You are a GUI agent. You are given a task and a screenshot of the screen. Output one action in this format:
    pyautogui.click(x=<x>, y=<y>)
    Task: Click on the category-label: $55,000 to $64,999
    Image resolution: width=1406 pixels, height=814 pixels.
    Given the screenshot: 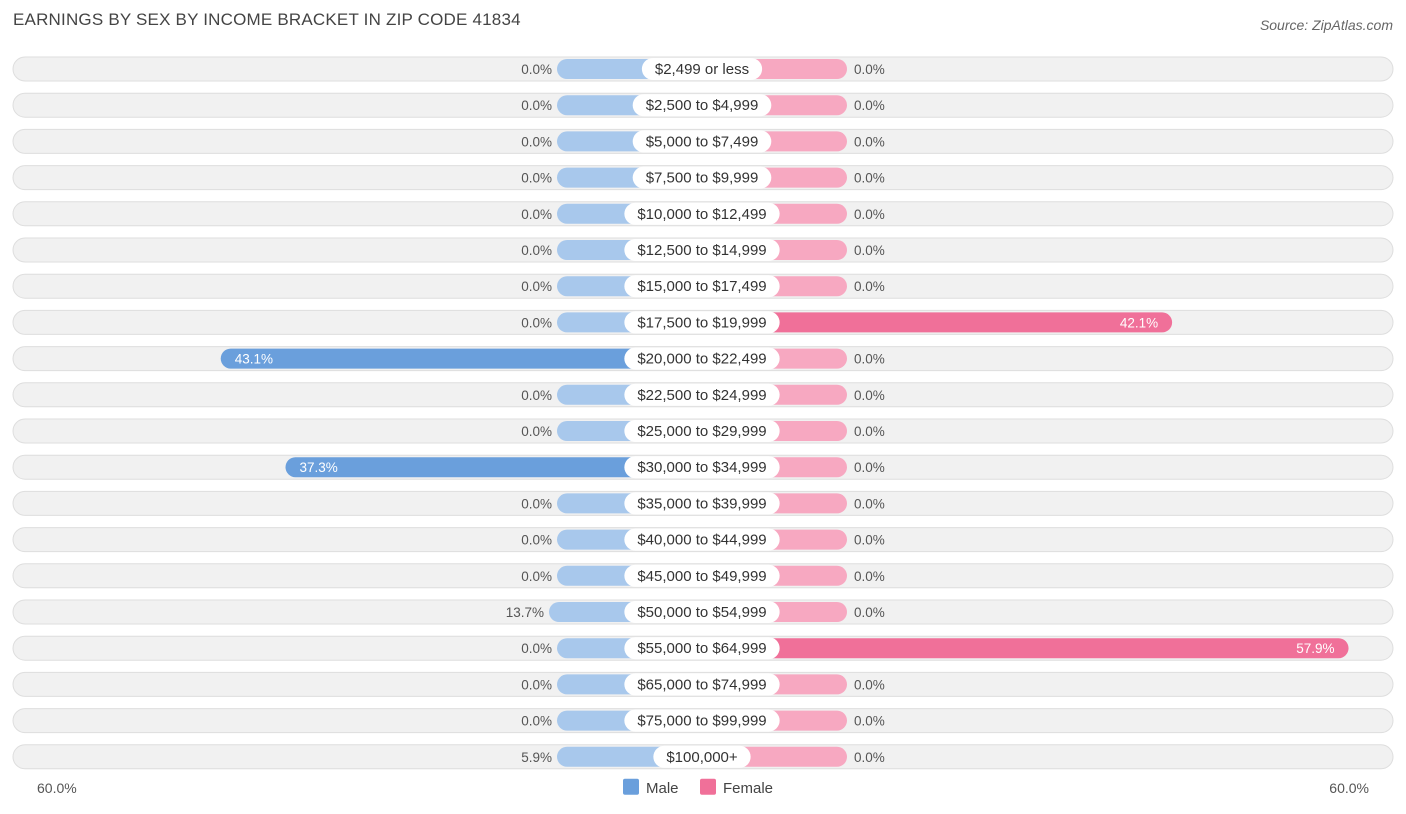 What is the action you would take?
    pyautogui.click(x=701, y=648)
    